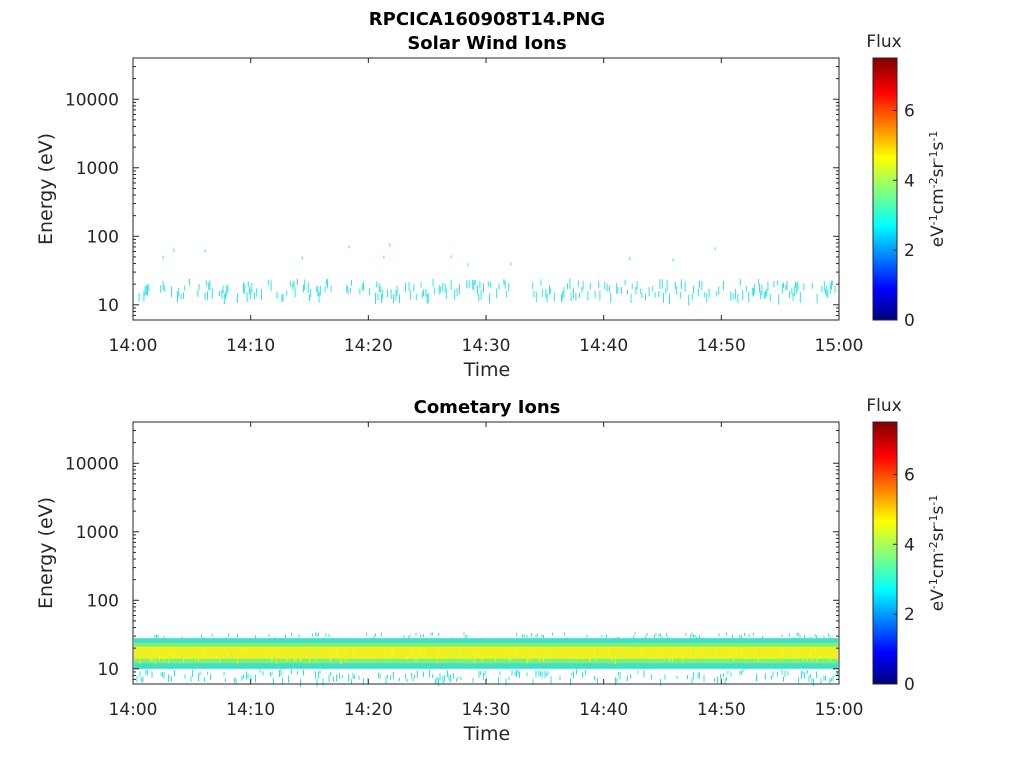 The image size is (1024, 768). What do you see at coordinates (603, 346) in the screenshot?
I see `solar-wind-xtick-label: 14:40` at bounding box center [603, 346].